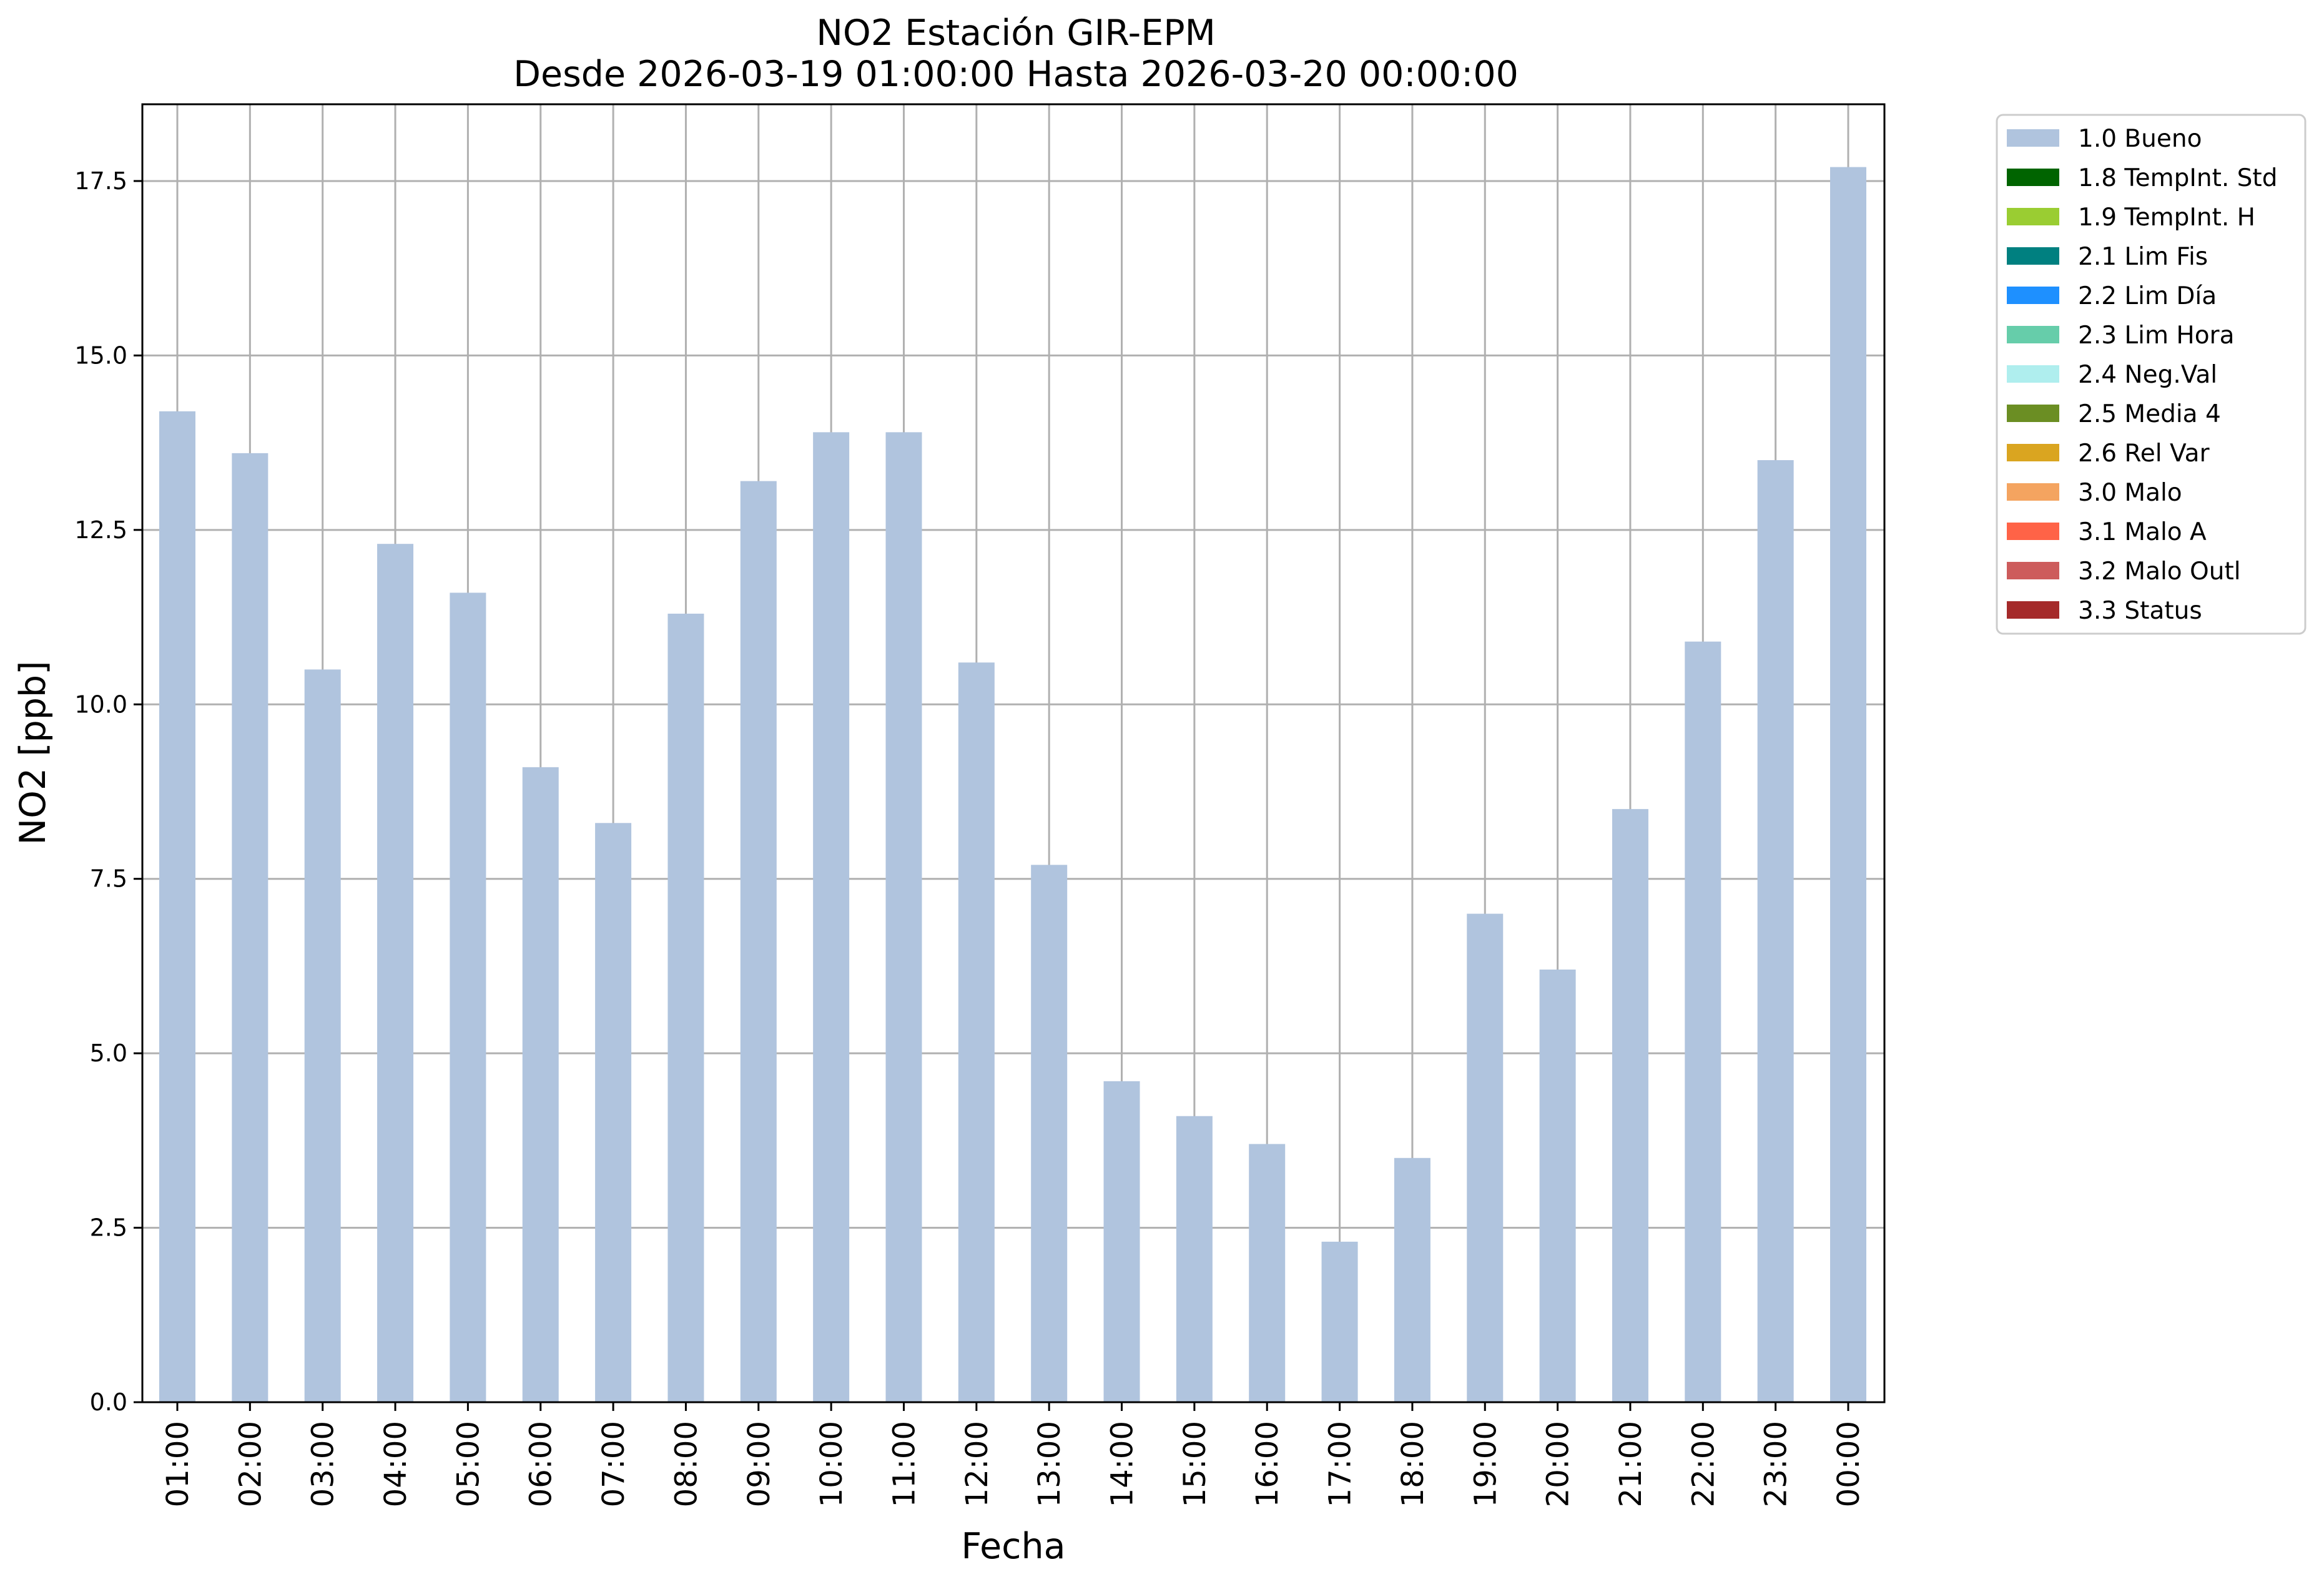 The height and width of the screenshot is (1582, 2324). I want to click on legend-label: 3.3 Status, so click(2140, 611).